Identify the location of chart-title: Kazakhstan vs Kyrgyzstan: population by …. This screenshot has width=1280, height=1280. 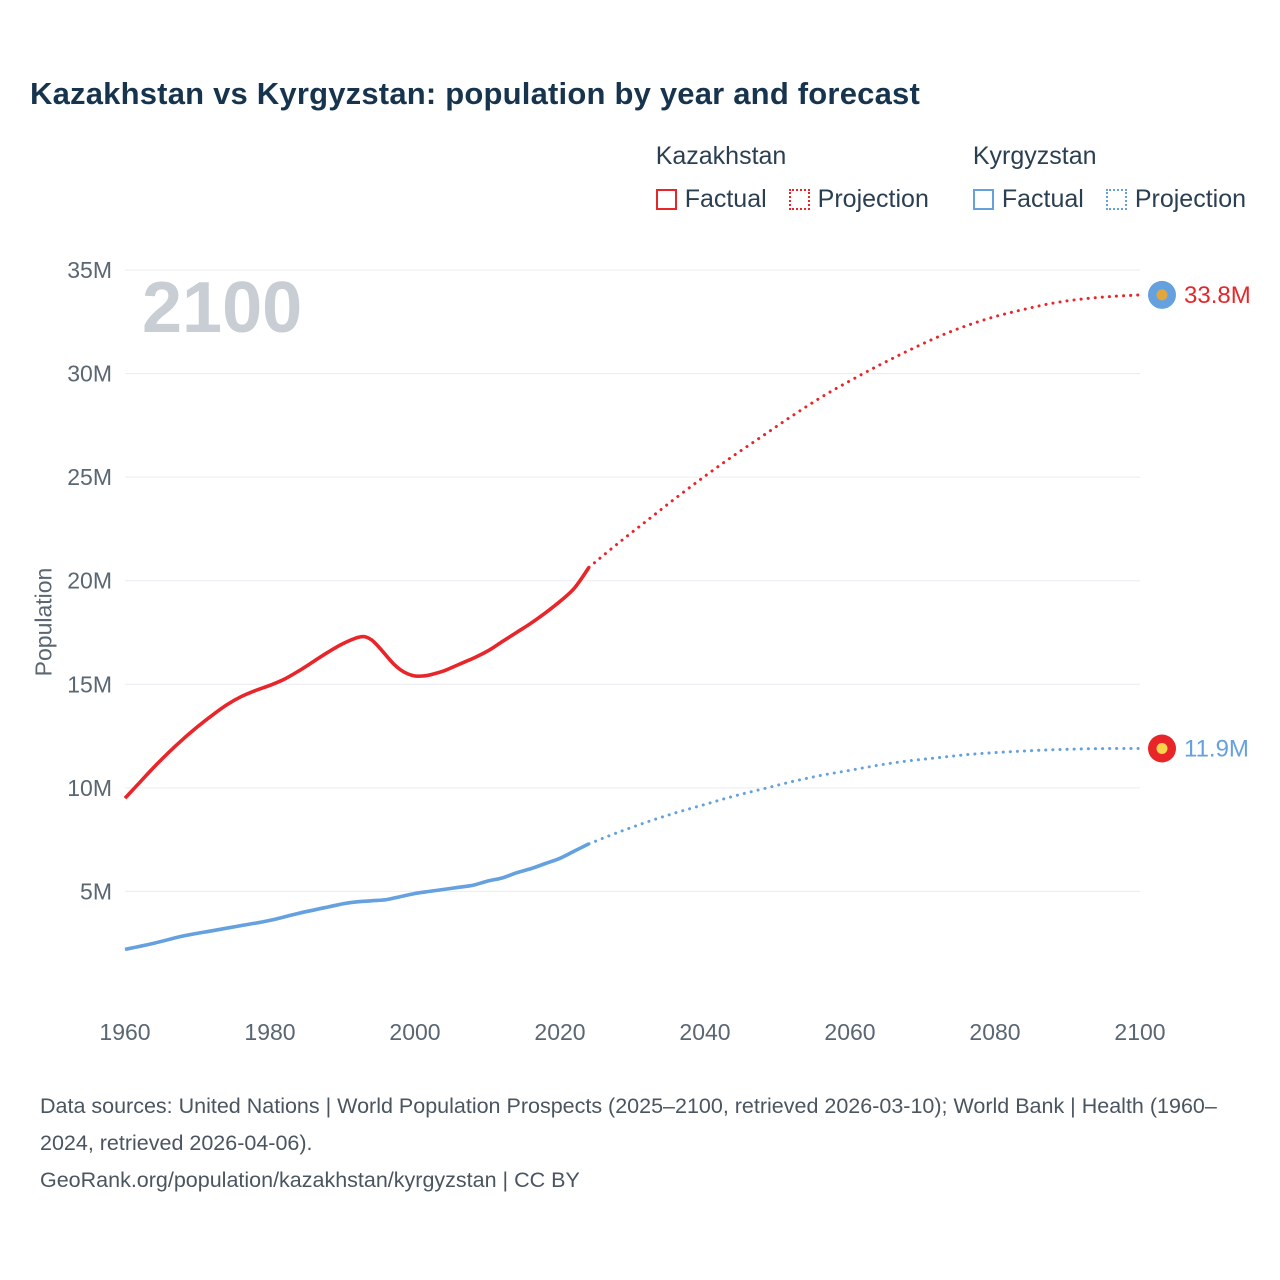
(475, 93).